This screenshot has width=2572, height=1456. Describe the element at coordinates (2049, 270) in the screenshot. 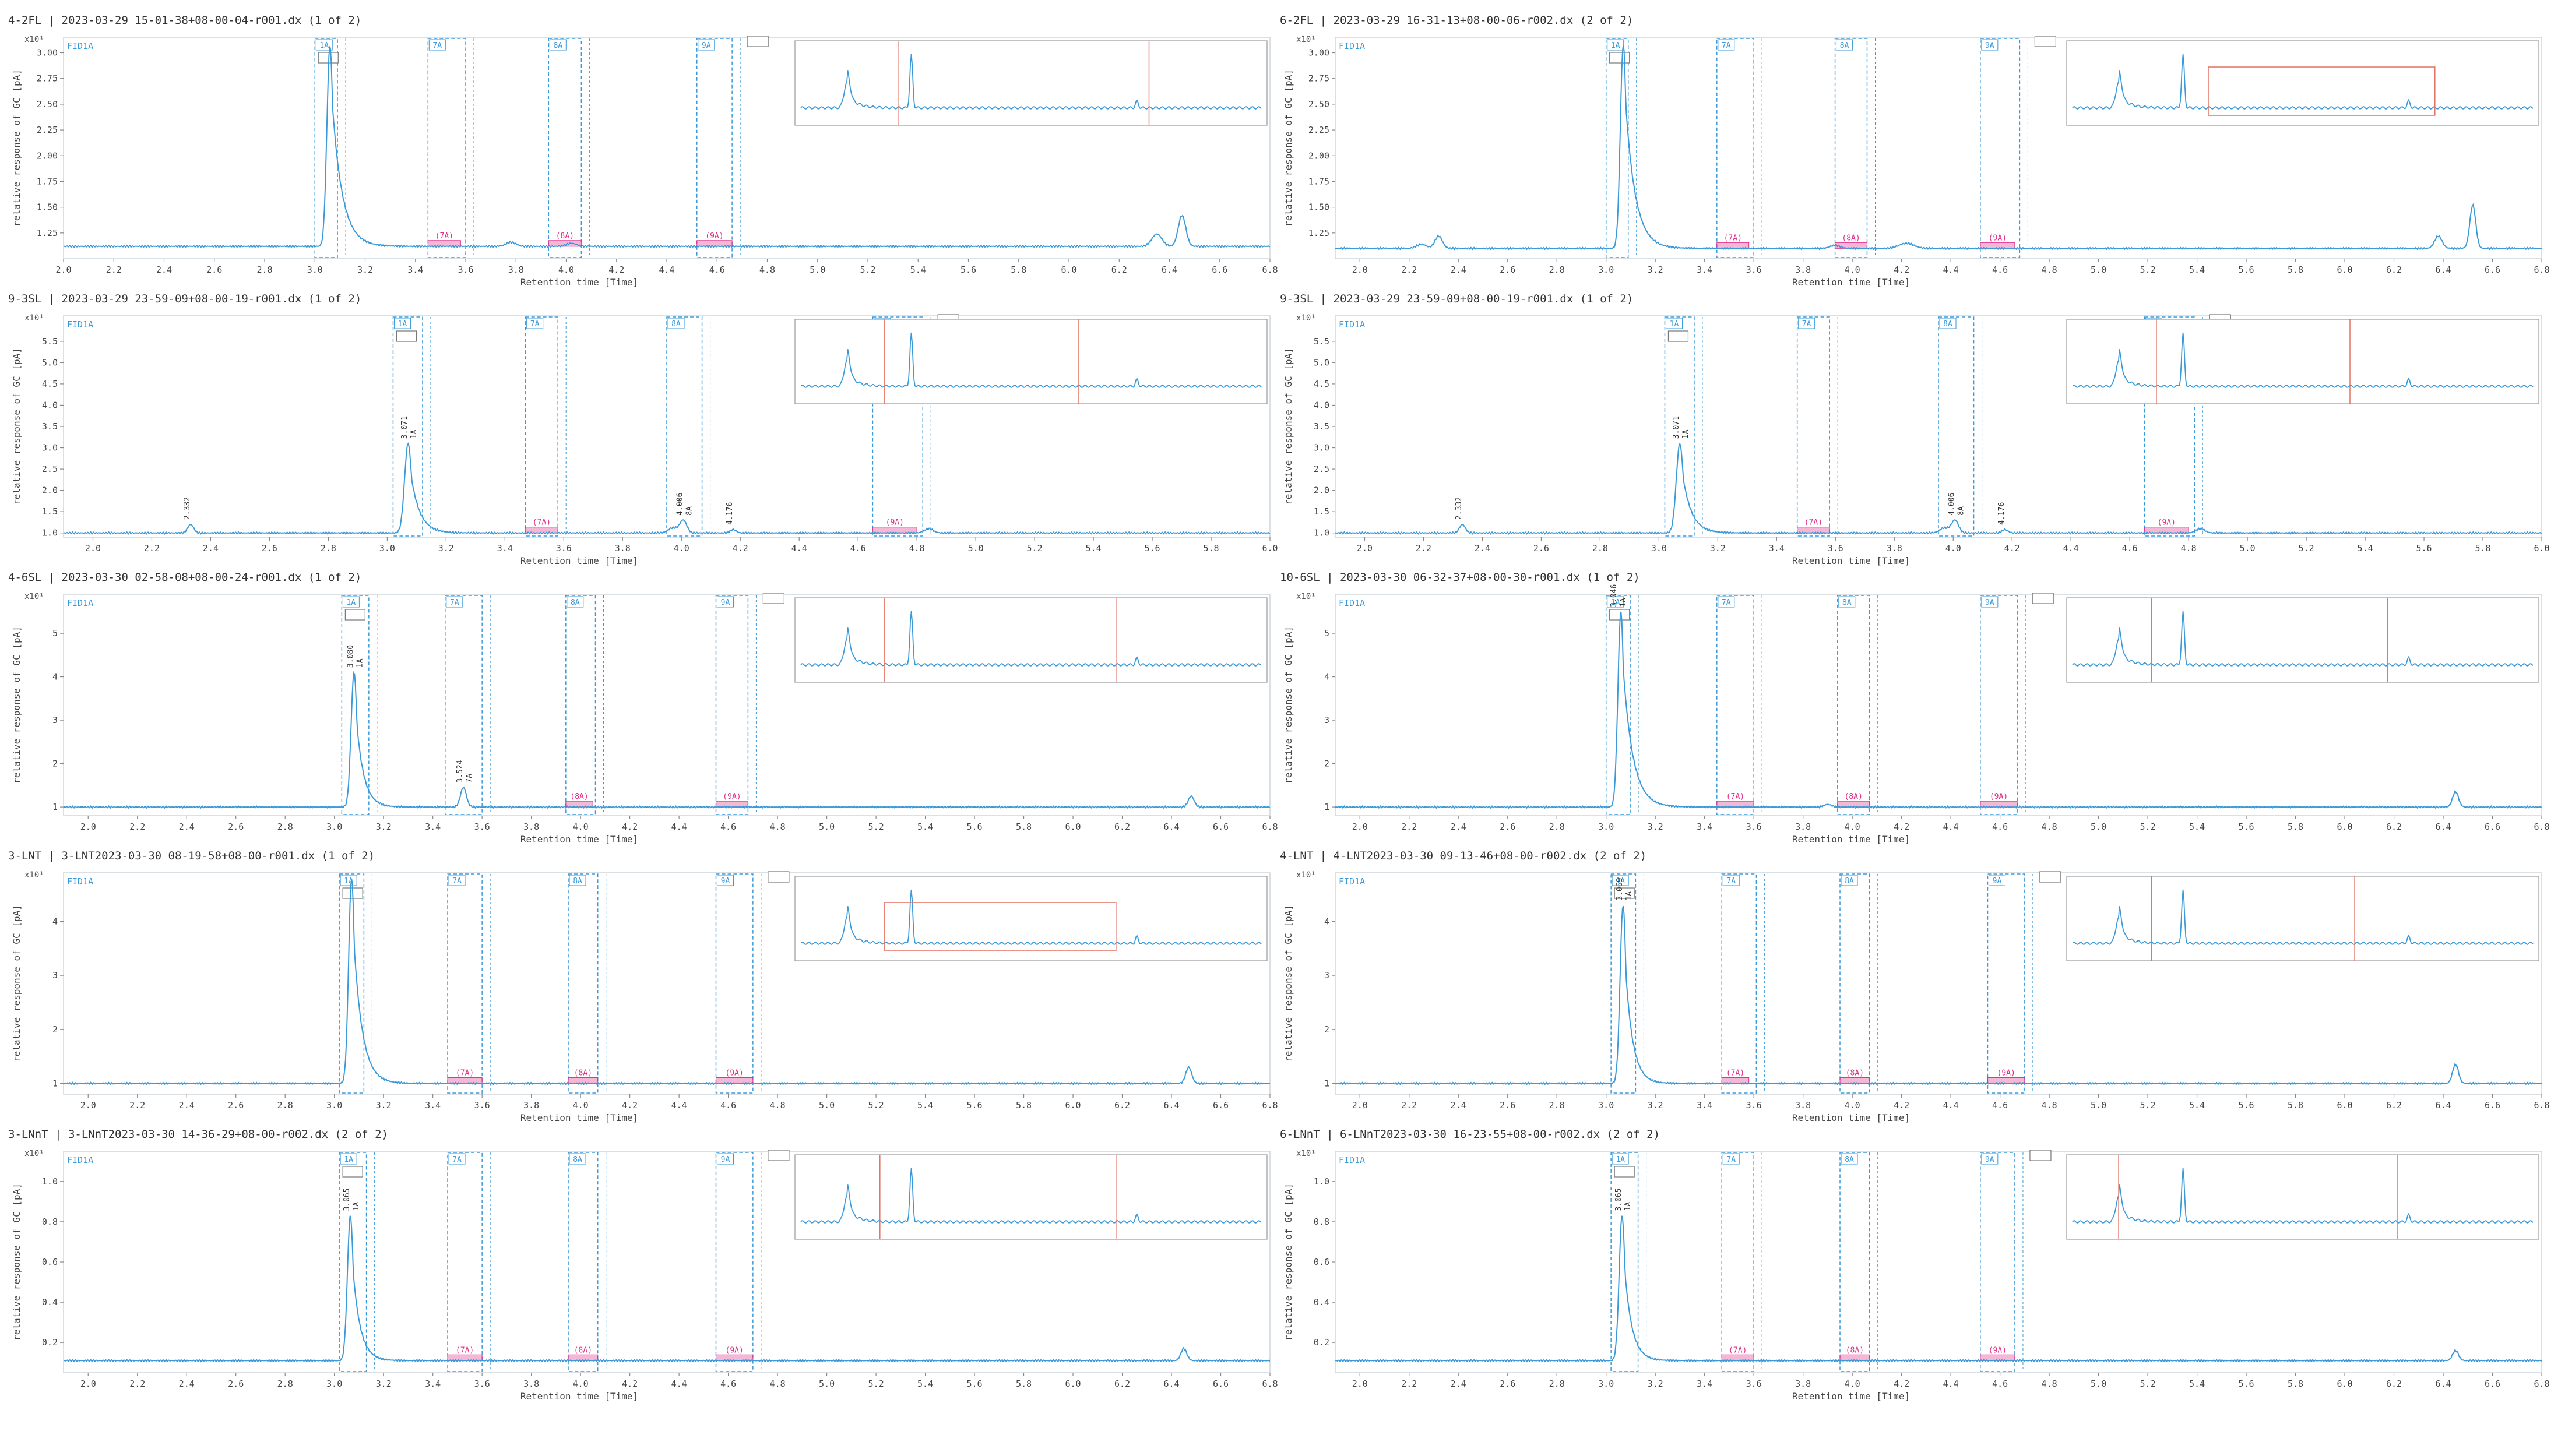

I see `x-tick-label: 4.8` at that location.